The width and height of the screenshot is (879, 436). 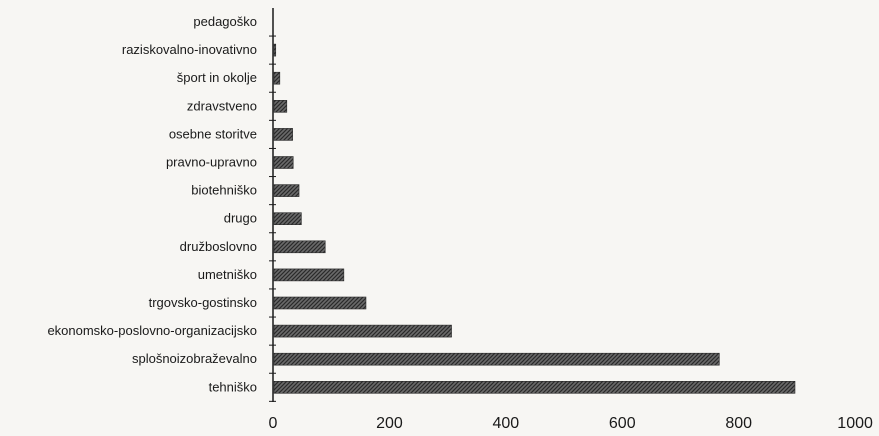 What do you see at coordinates (227, 274) in the screenshot?
I see `category-label: umetniško` at bounding box center [227, 274].